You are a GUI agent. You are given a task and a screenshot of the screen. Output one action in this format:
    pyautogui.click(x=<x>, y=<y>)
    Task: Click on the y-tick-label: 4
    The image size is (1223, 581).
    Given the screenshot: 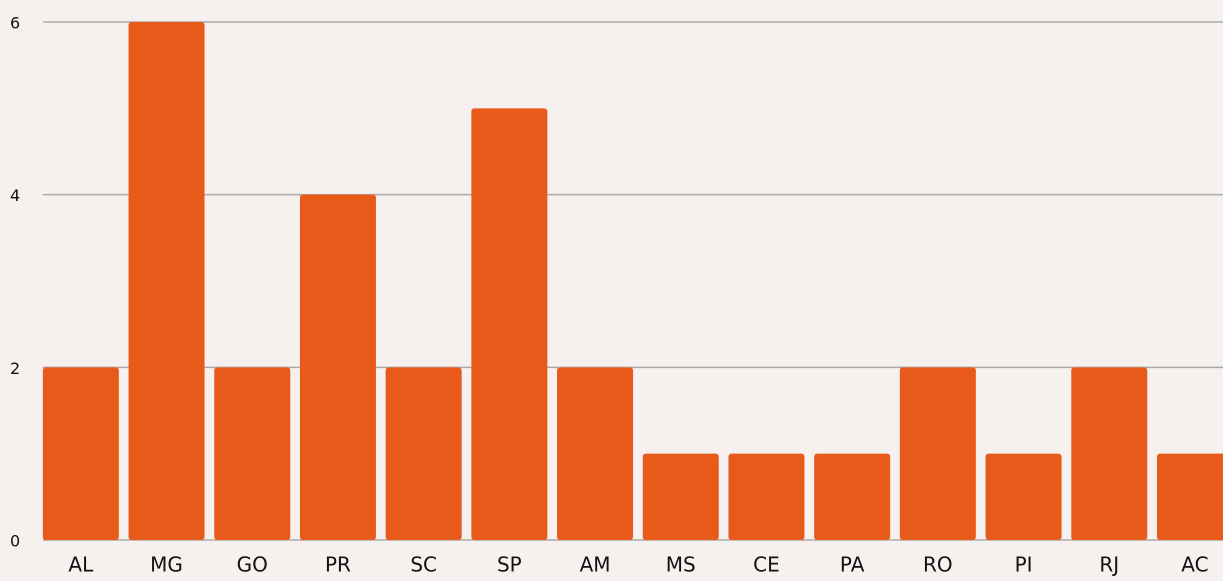 What is the action you would take?
    pyautogui.click(x=15, y=195)
    